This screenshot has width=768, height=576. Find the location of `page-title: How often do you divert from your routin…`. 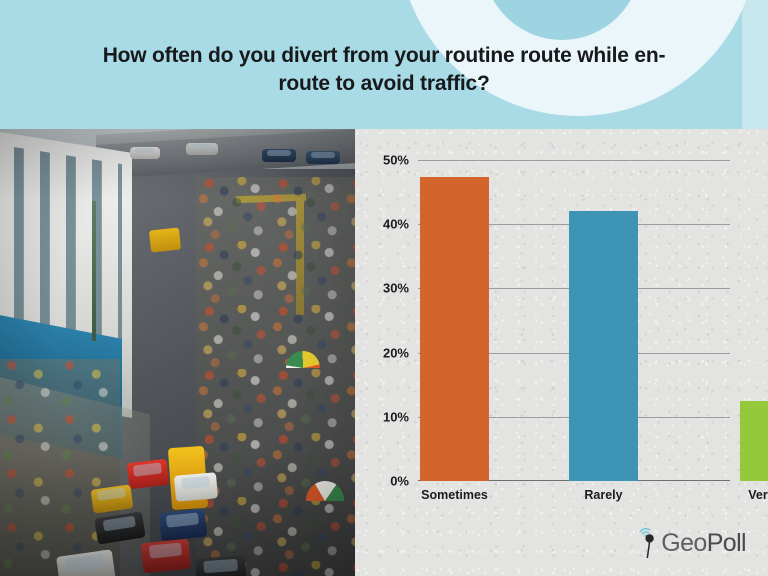

page-title: How often do you divert from your routin… is located at coordinates (384, 69).